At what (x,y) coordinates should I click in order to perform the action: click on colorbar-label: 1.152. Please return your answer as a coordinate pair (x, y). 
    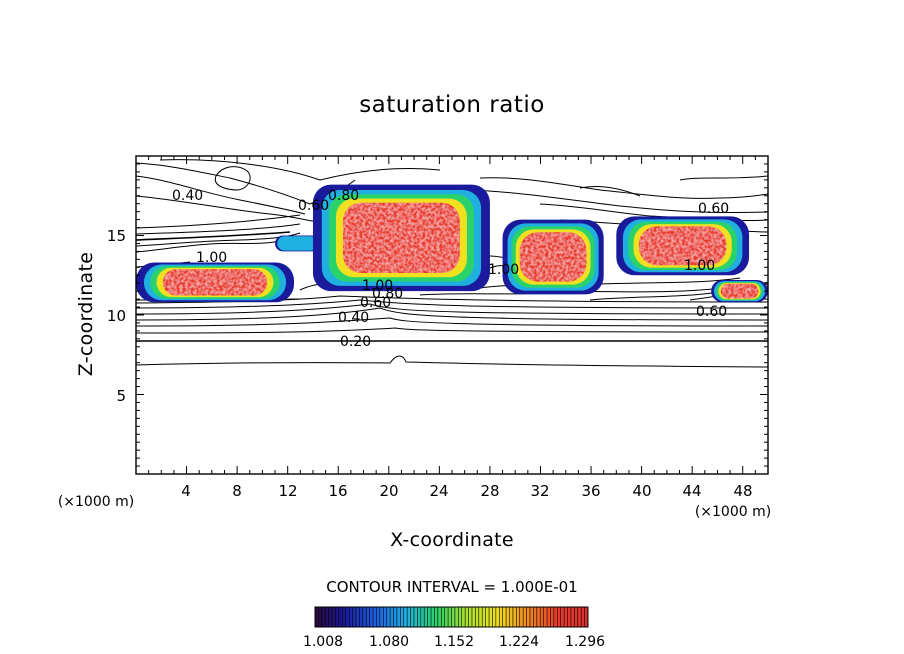
    Looking at the image, I should click on (454, 642).